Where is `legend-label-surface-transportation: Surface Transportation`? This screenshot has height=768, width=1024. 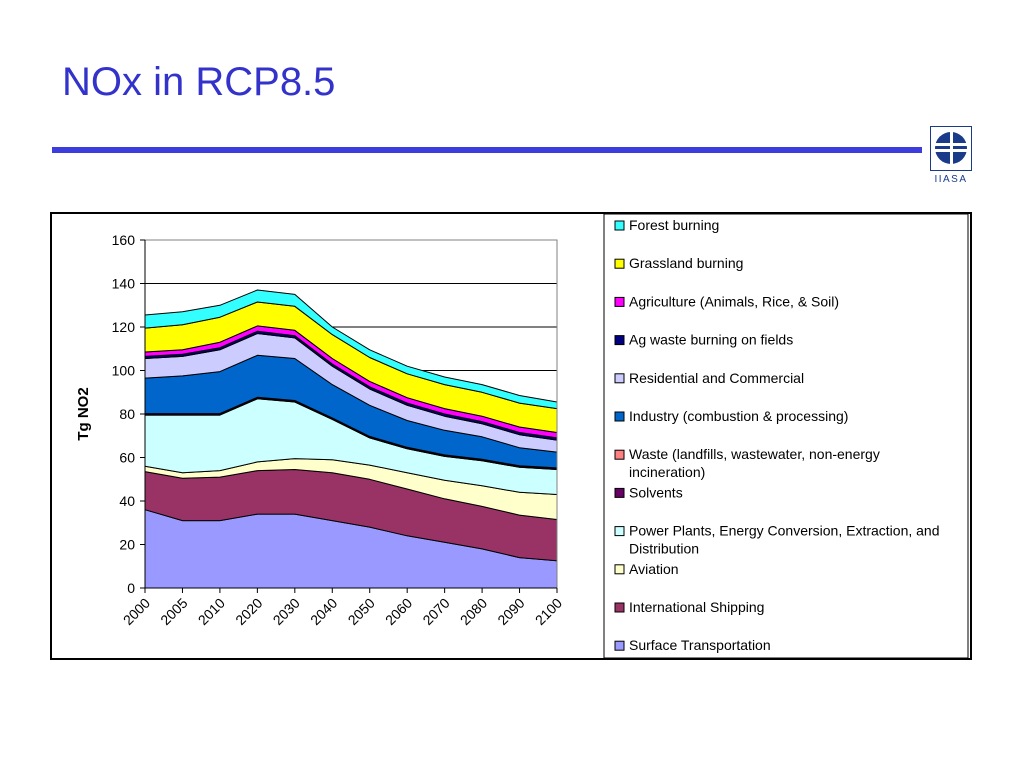
legend-label-surface-transportation: Surface Transportation is located at coordinates (700, 645).